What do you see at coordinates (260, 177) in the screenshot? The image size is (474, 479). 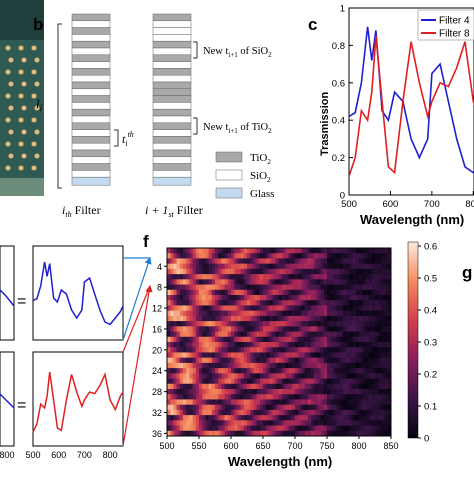 I see `legend-label: SiO2` at bounding box center [260, 177].